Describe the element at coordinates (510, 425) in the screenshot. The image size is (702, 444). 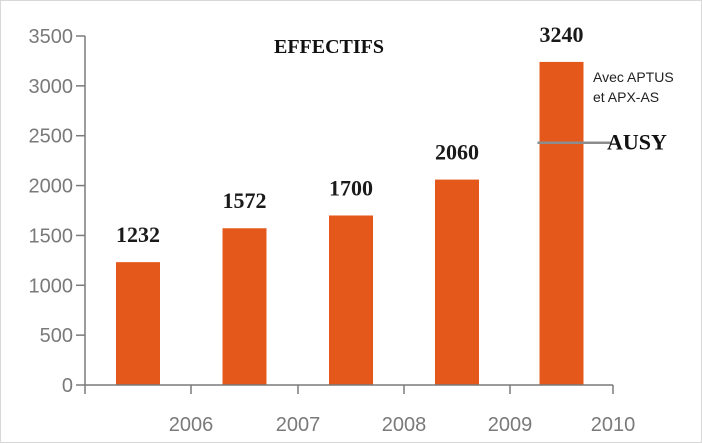
I see `x-tick-label: 2009` at that location.